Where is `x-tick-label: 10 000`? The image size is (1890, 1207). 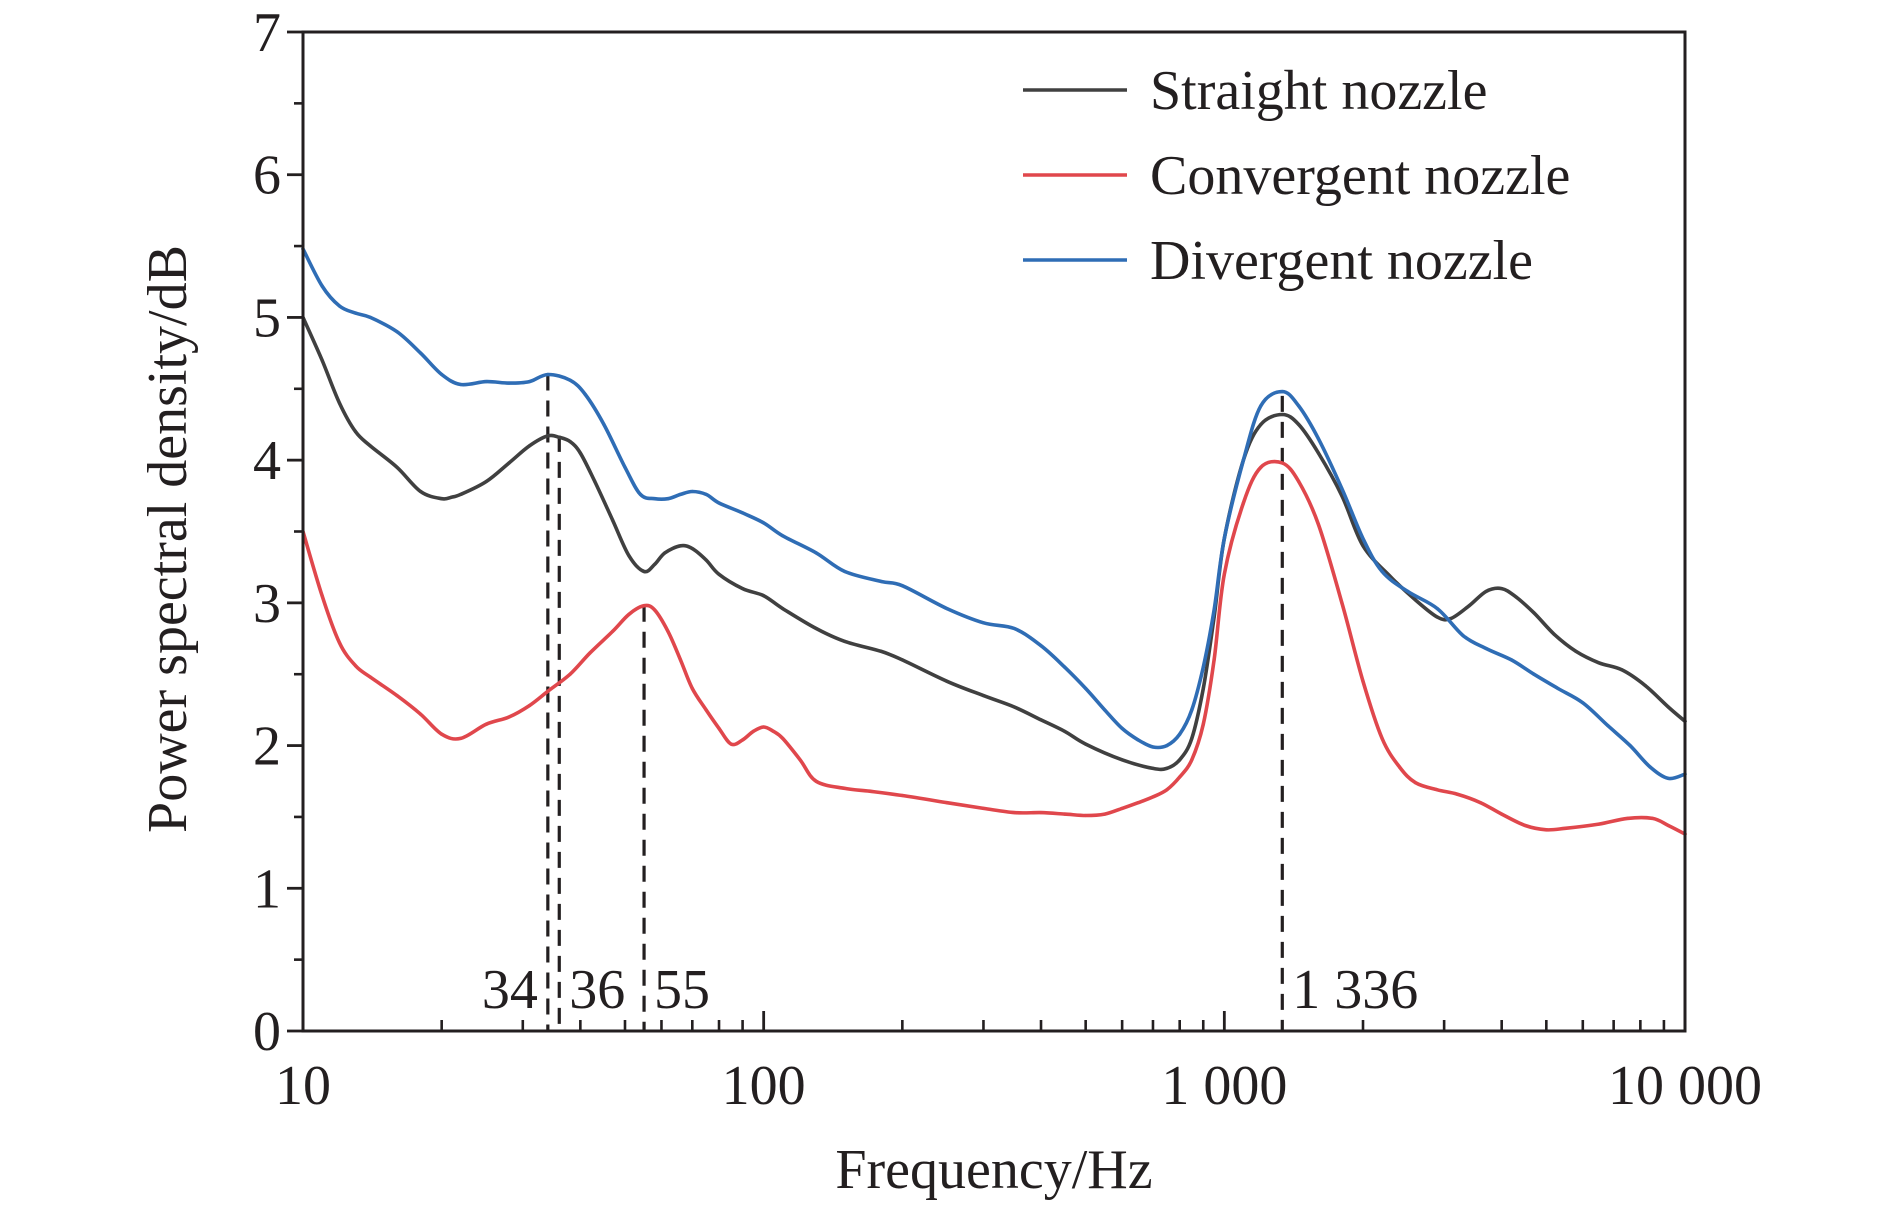
x-tick-label: 10 000 is located at coordinates (1685, 1086).